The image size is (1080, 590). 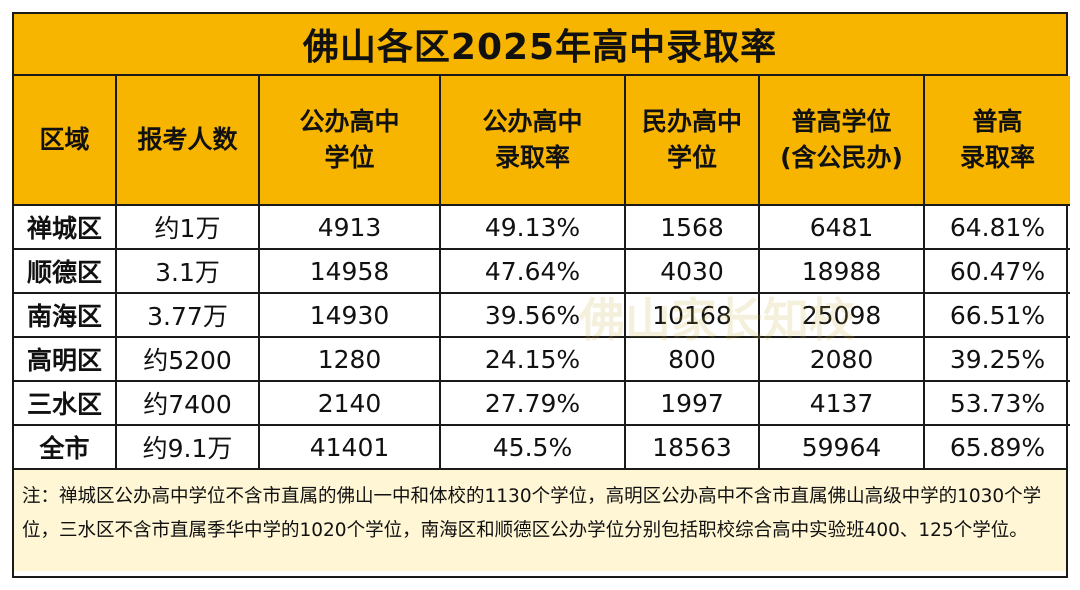 I want to click on cell-total-rate: 39.25%, so click(x=996, y=359).